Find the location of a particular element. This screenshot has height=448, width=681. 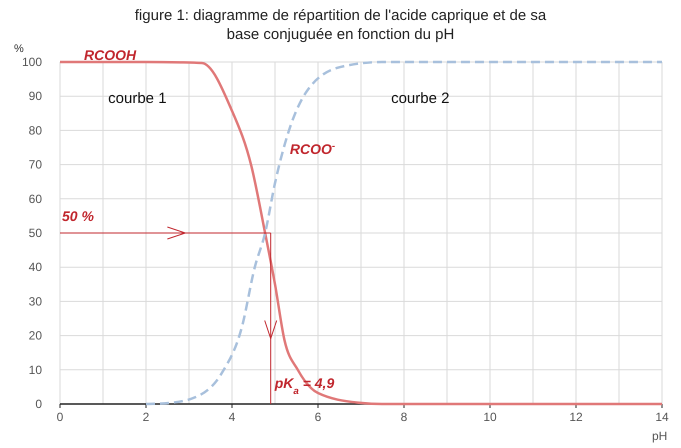

y-tick-label: 10 is located at coordinates (35, 369).